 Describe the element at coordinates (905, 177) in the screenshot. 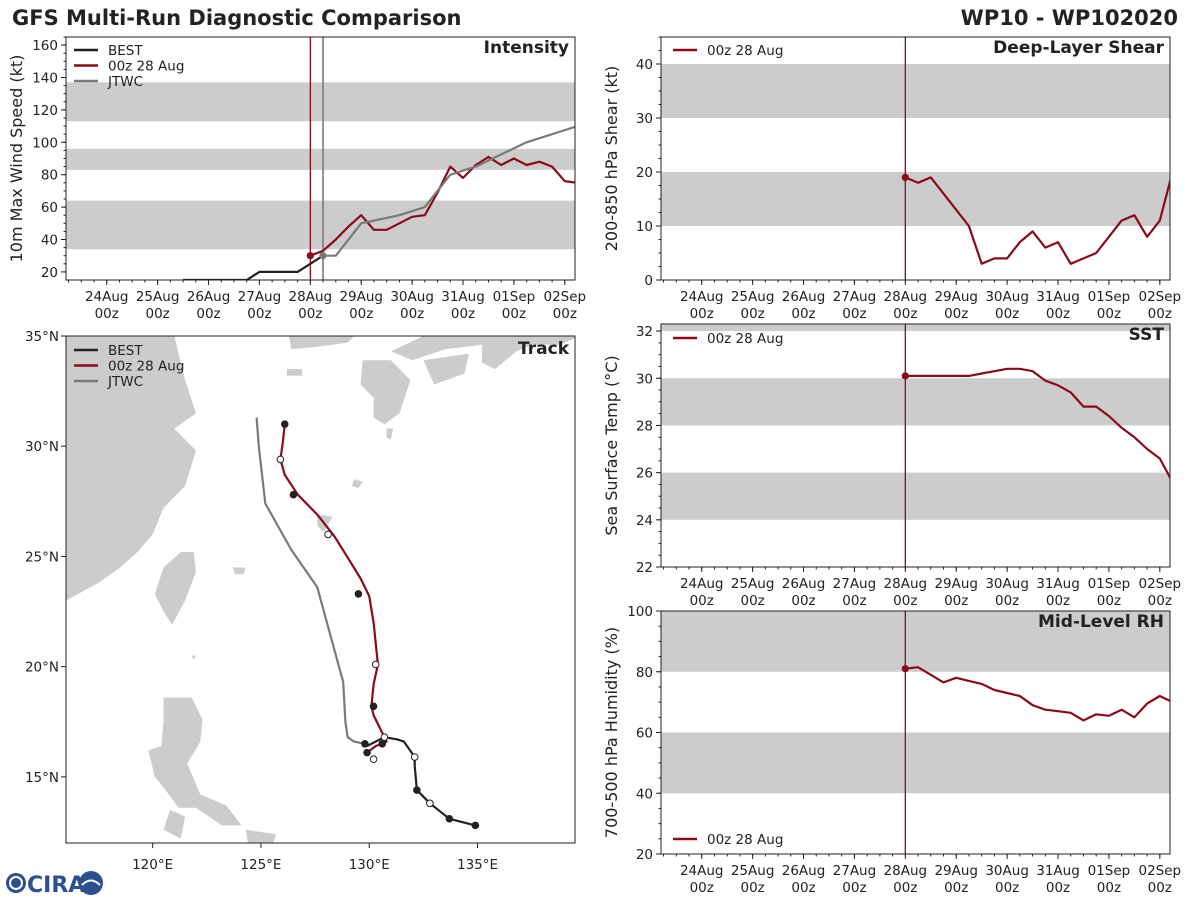

I see `shear-start-marker` at that location.